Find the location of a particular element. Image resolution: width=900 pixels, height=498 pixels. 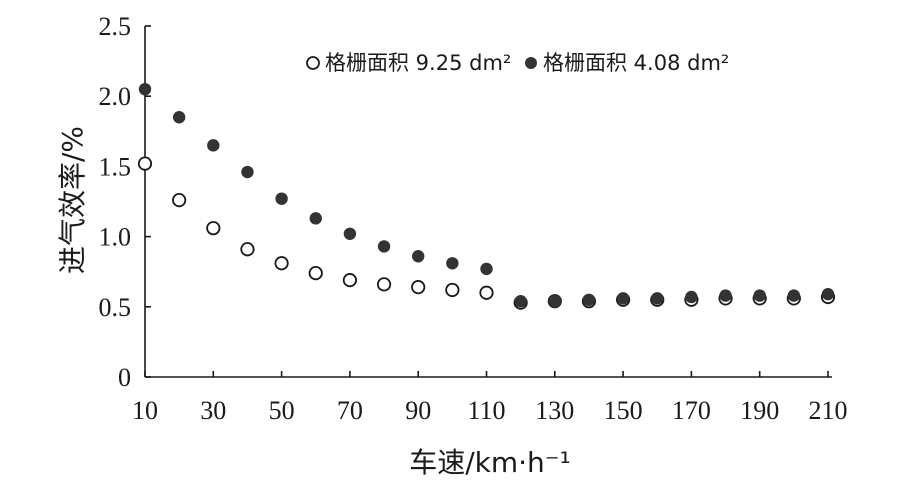

y-tick-label: 2.5 is located at coordinates (115, 26).